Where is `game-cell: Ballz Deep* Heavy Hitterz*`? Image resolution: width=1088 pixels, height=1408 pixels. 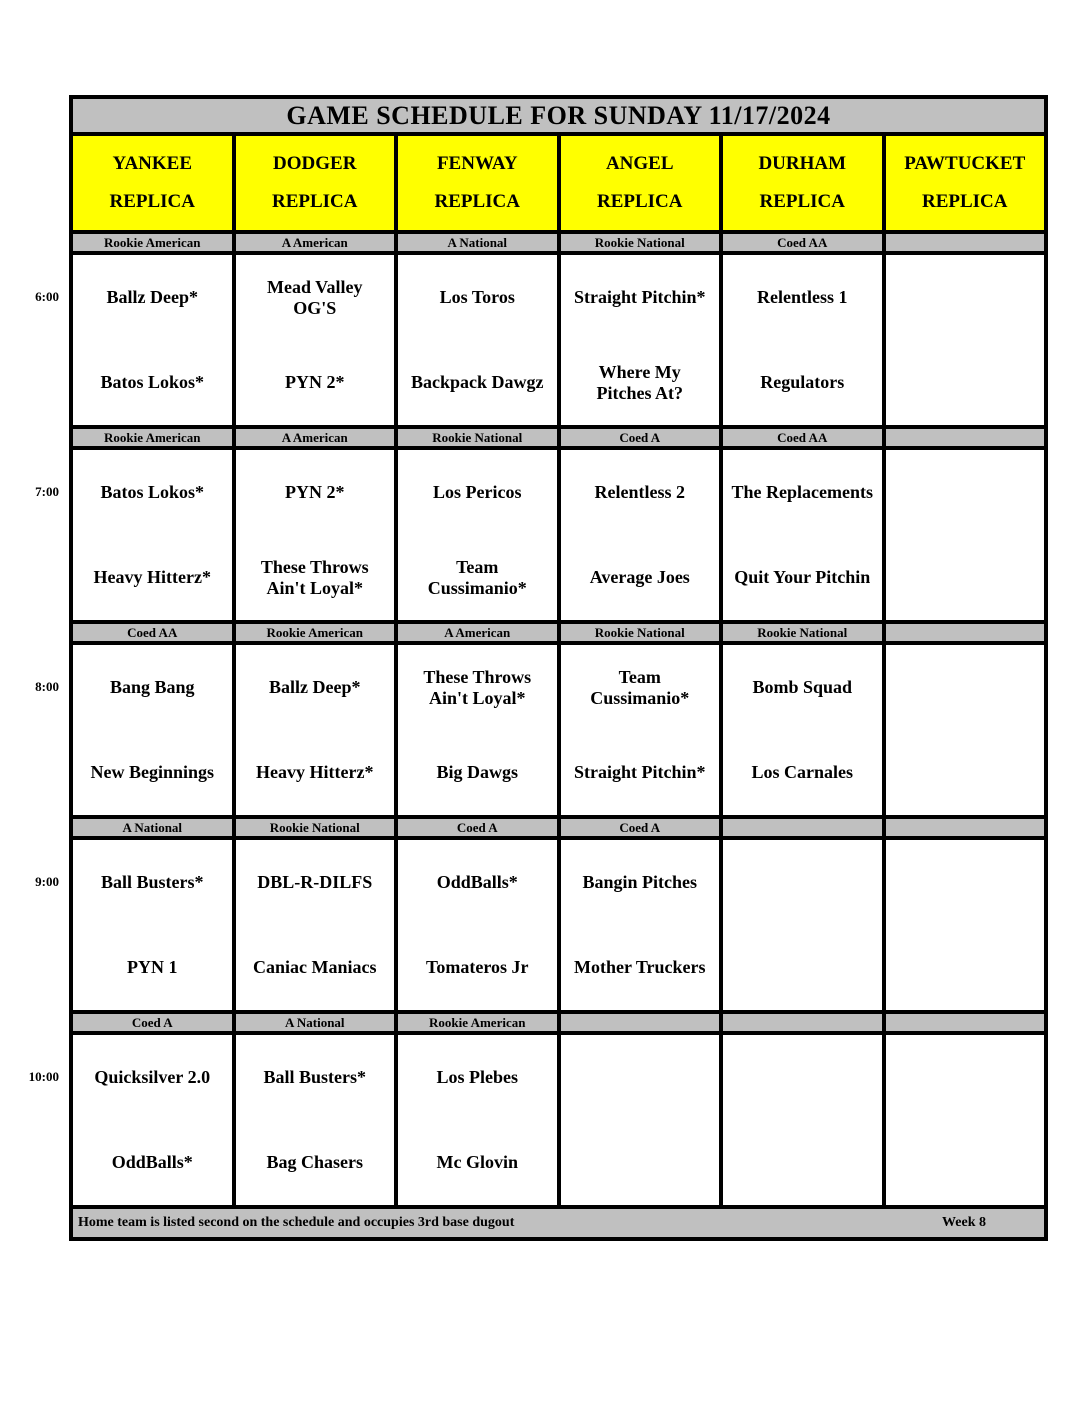
game-cell: Ballz Deep* Heavy Hitterz* is located at coordinates (314, 730).